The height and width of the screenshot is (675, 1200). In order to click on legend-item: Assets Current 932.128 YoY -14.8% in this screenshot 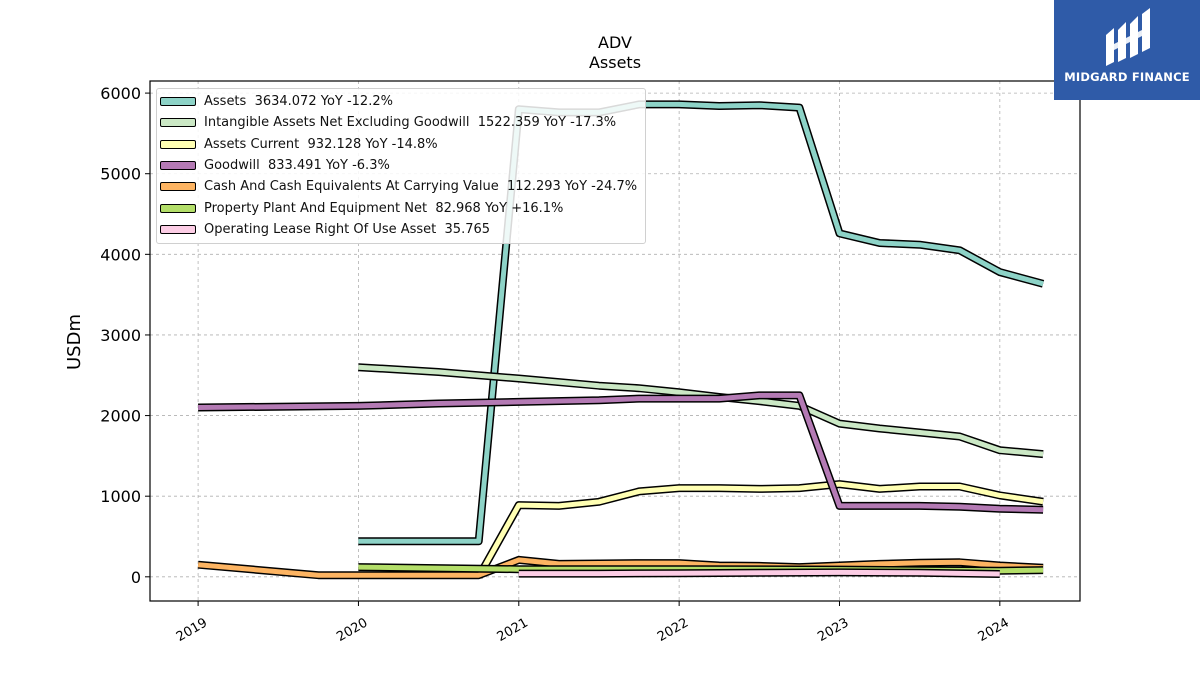, I will do `click(398, 144)`.